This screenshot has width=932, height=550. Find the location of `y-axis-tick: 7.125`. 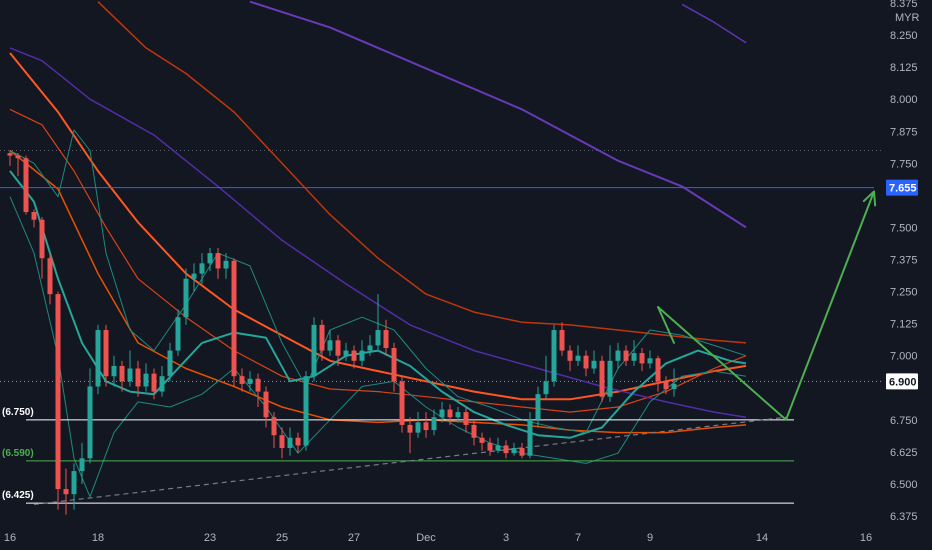

y-axis-tick: 7.125 is located at coordinates (904, 325).